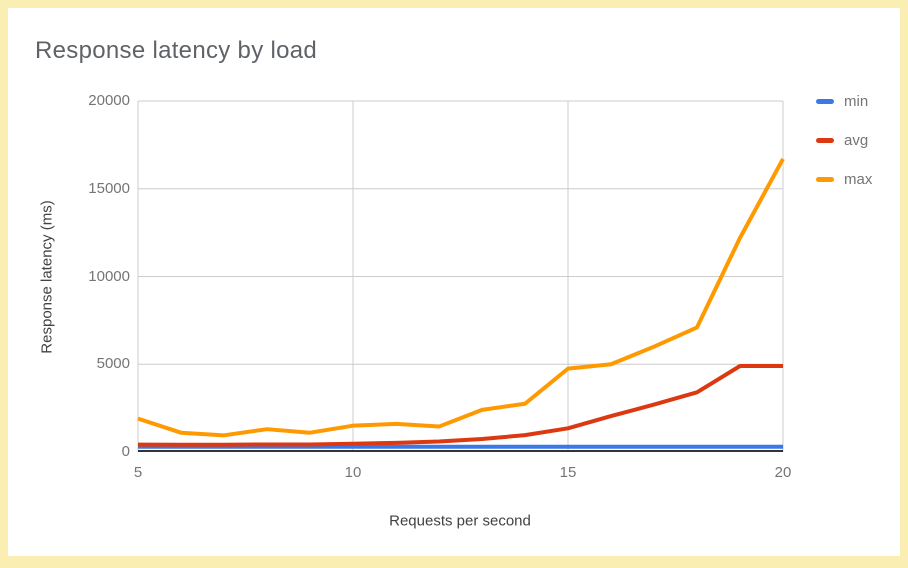 This screenshot has height=568, width=908. What do you see at coordinates (825, 101) in the screenshot?
I see `legend-swatch-min` at bounding box center [825, 101].